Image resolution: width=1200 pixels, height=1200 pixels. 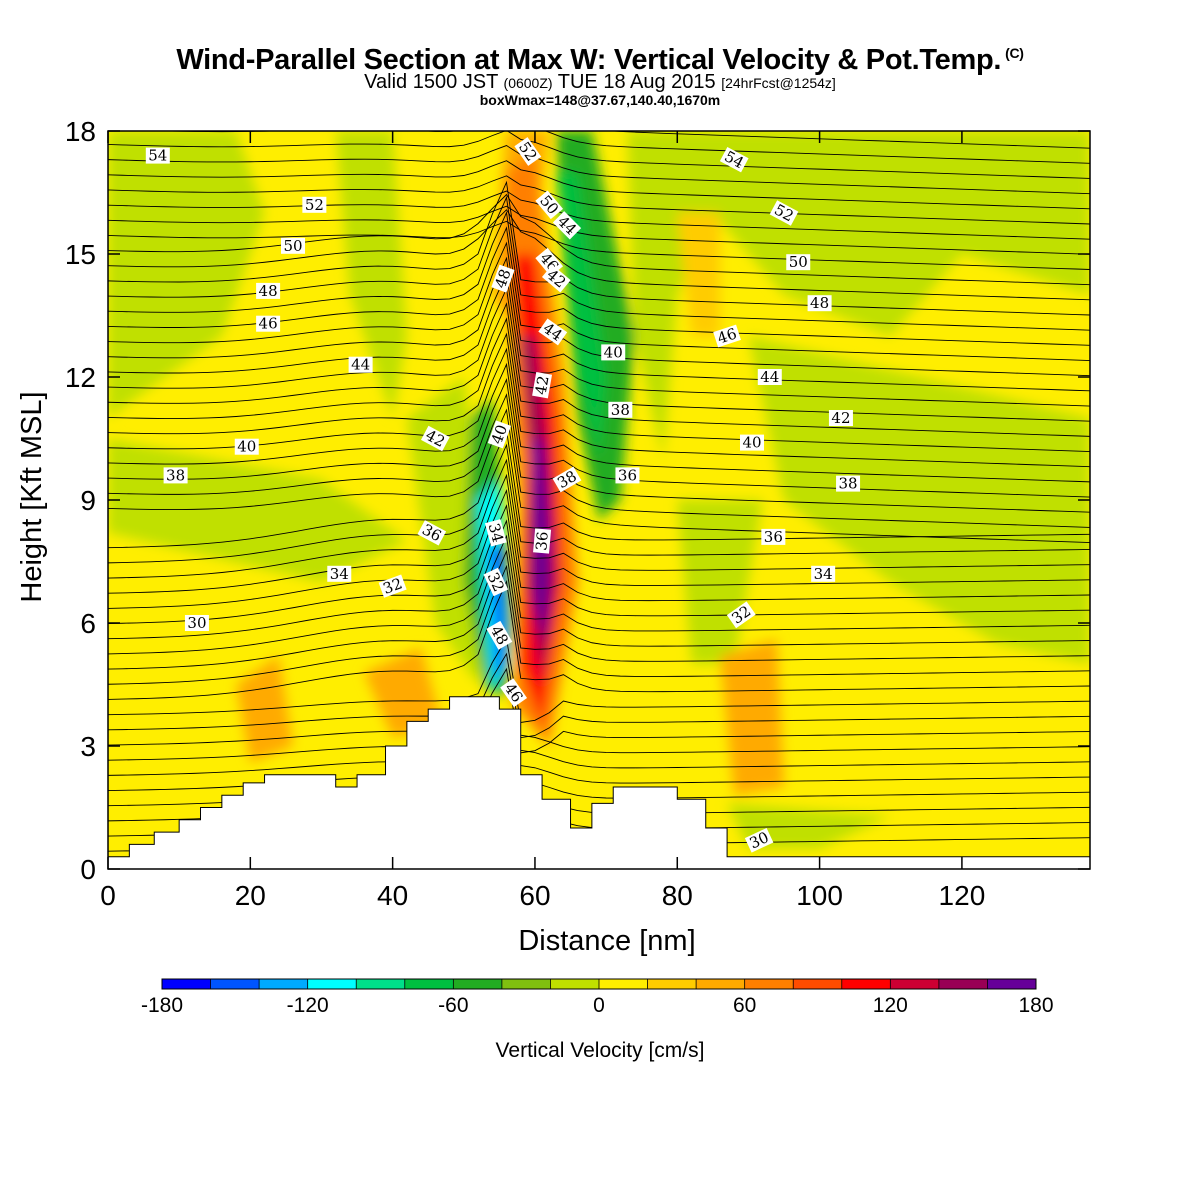 What do you see at coordinates (720, 582) in the screenshot?
I see `weak-down-between` at bounding box center [720, 582].